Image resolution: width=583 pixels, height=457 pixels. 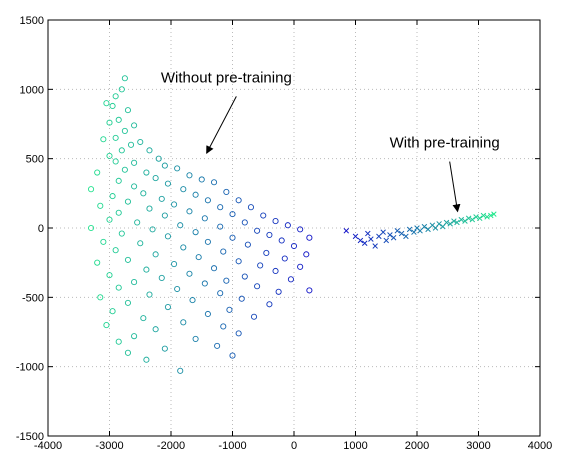 I want to click on annotation-label: With pre-training, so click(x=445, y=143).